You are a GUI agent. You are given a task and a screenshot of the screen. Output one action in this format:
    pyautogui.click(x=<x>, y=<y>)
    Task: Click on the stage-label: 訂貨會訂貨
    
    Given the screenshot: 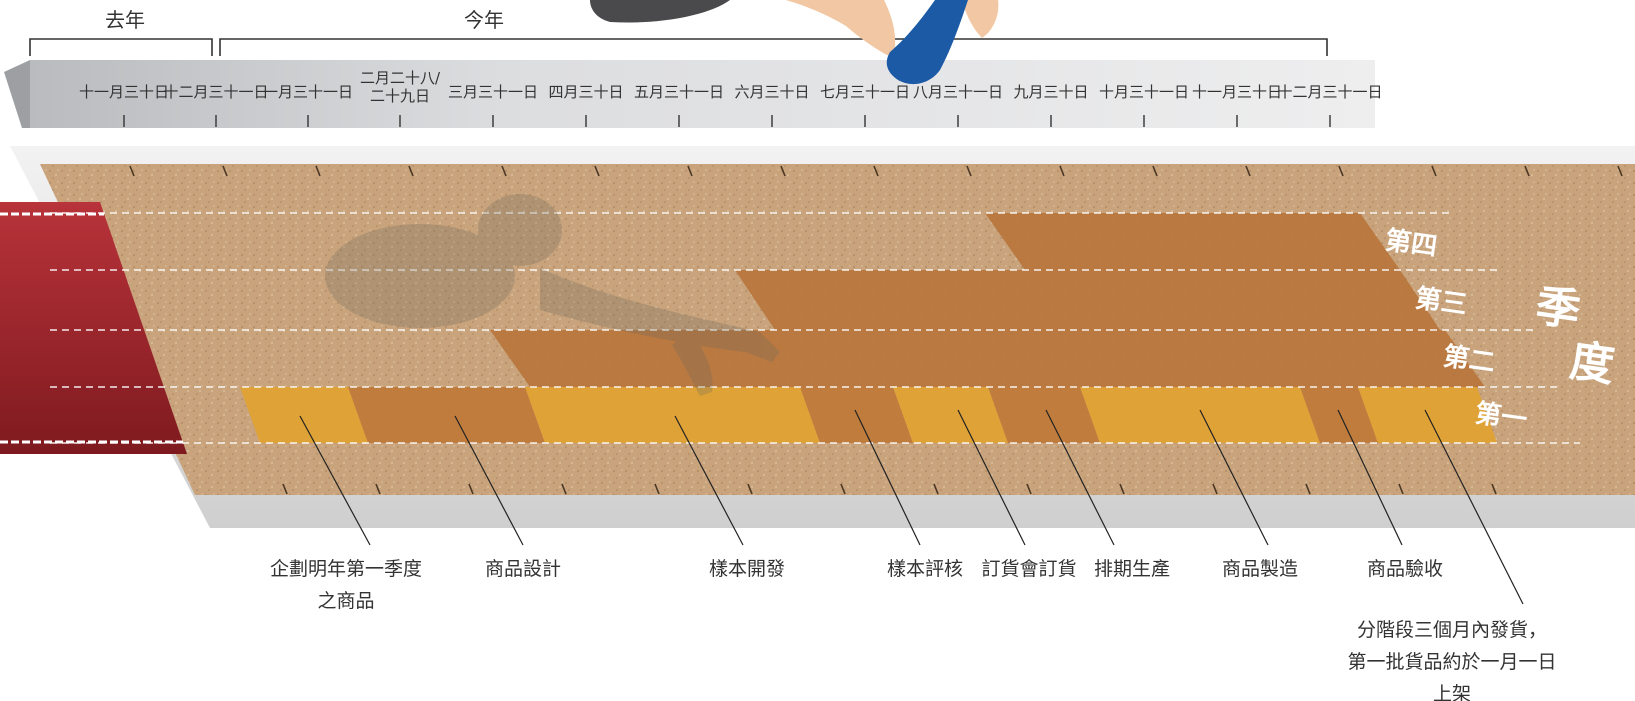 What is the action you would take?
    pyautogui.click(x=1028, y=569)
    